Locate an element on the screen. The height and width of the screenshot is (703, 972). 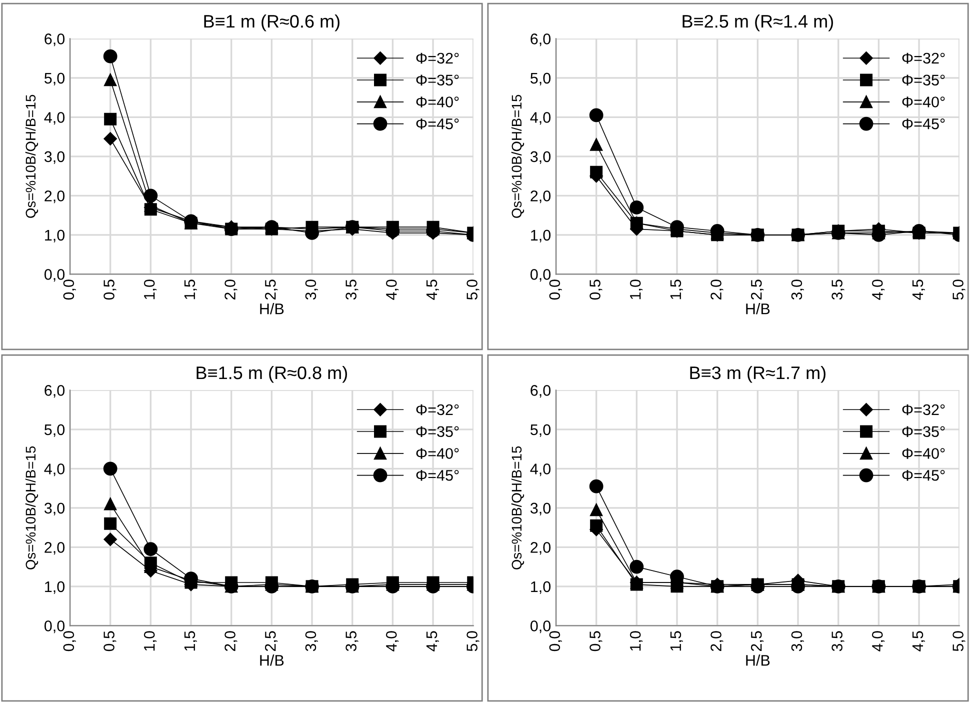
chart-title: B≡1 m (R≈0.6 m) is located at coordinates (272, 23).